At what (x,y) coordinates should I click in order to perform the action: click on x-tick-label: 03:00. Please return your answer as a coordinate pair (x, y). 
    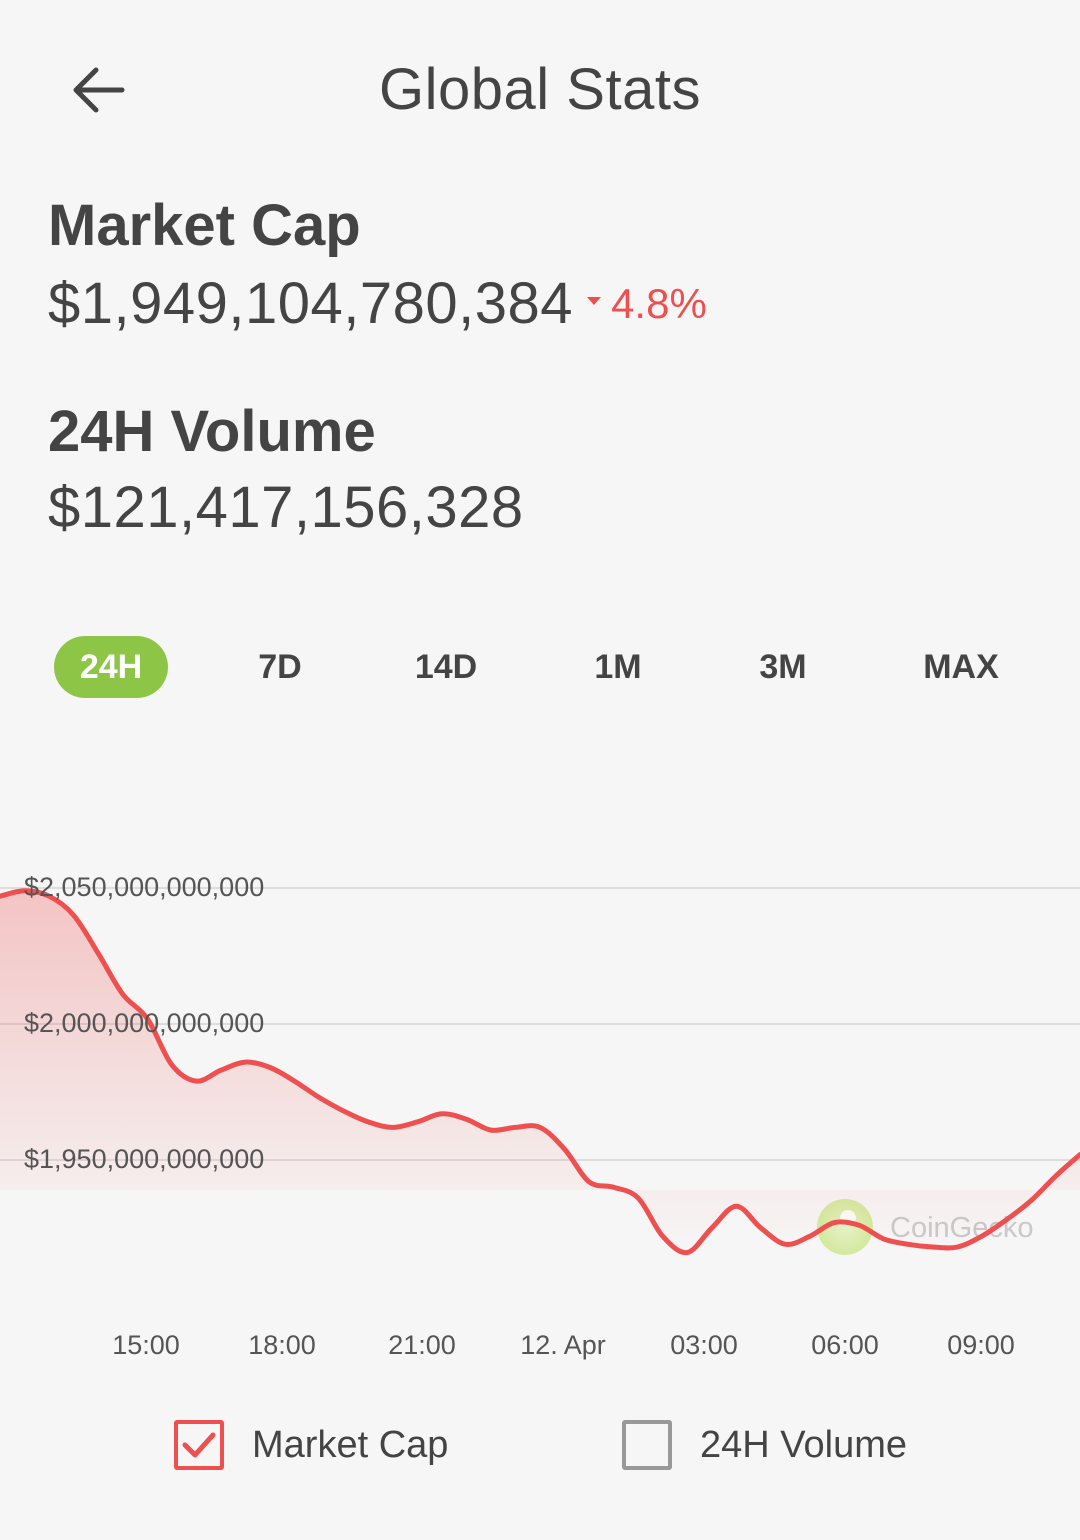
    Looking at the image, I should click on (704, 1345).